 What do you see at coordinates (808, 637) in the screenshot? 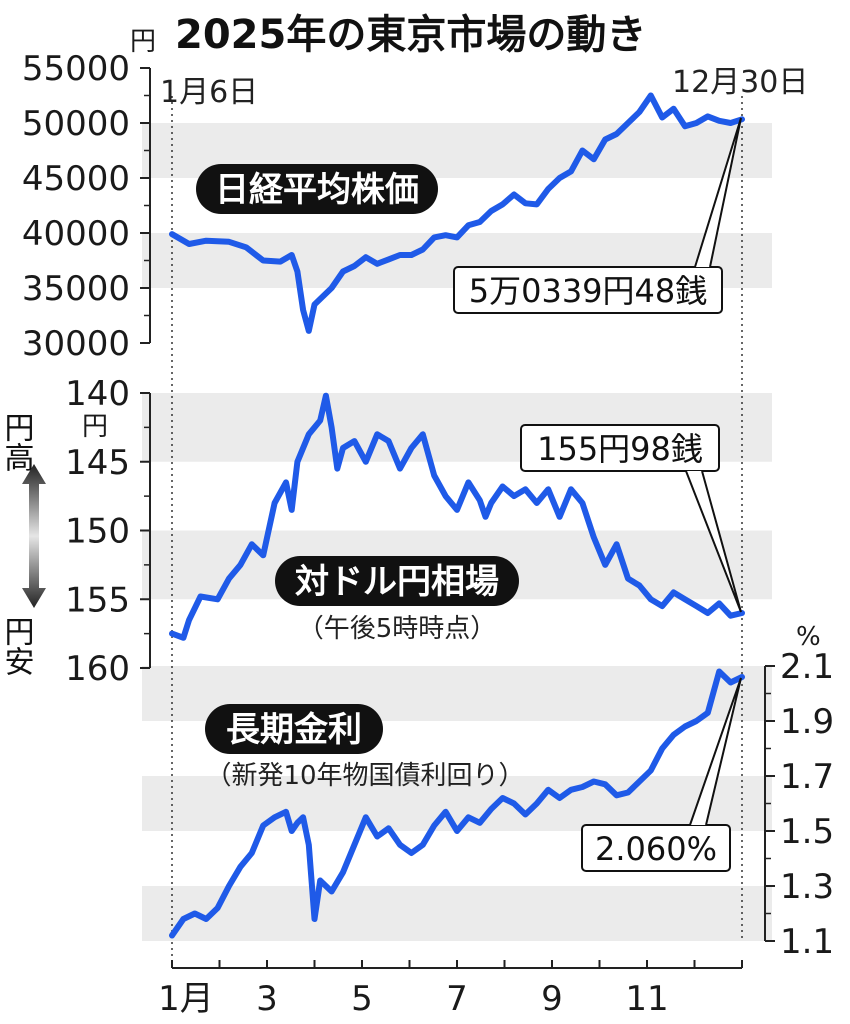
I see `jgb-unit: %` at bounding box center [808, 637].